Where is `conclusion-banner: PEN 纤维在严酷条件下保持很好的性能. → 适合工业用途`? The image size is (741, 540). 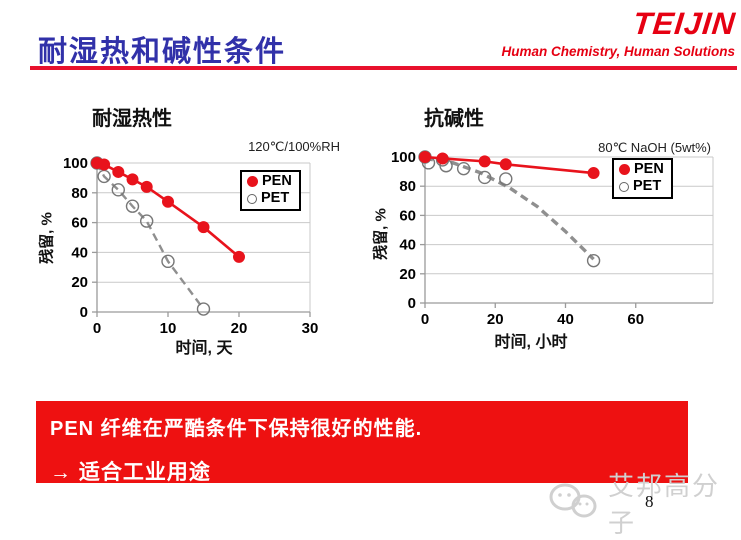
conclusion-banner: PEN 纤维在严酷条件下保持很好的性能. → 适合工业用途 is located at coordinates (362, 442).